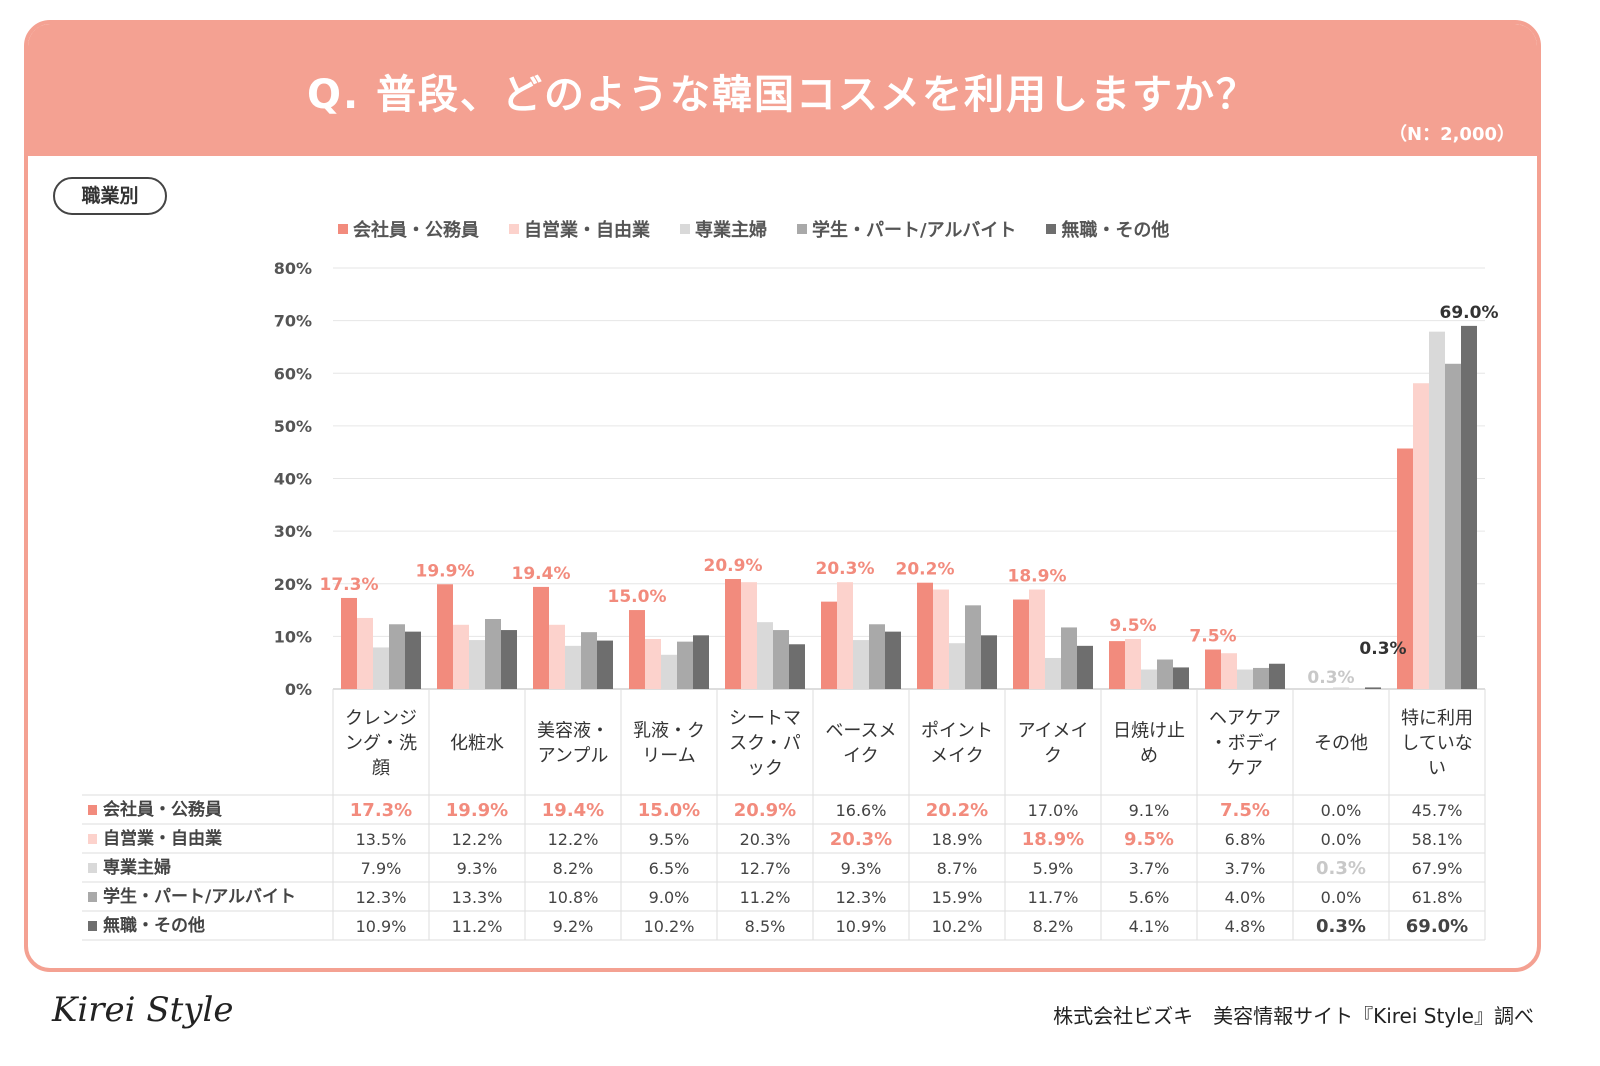  What do you see at coordinates (765, 810) in the screenshot?
I see `table-cell: 20.9%` at bounding box center [765, 810].